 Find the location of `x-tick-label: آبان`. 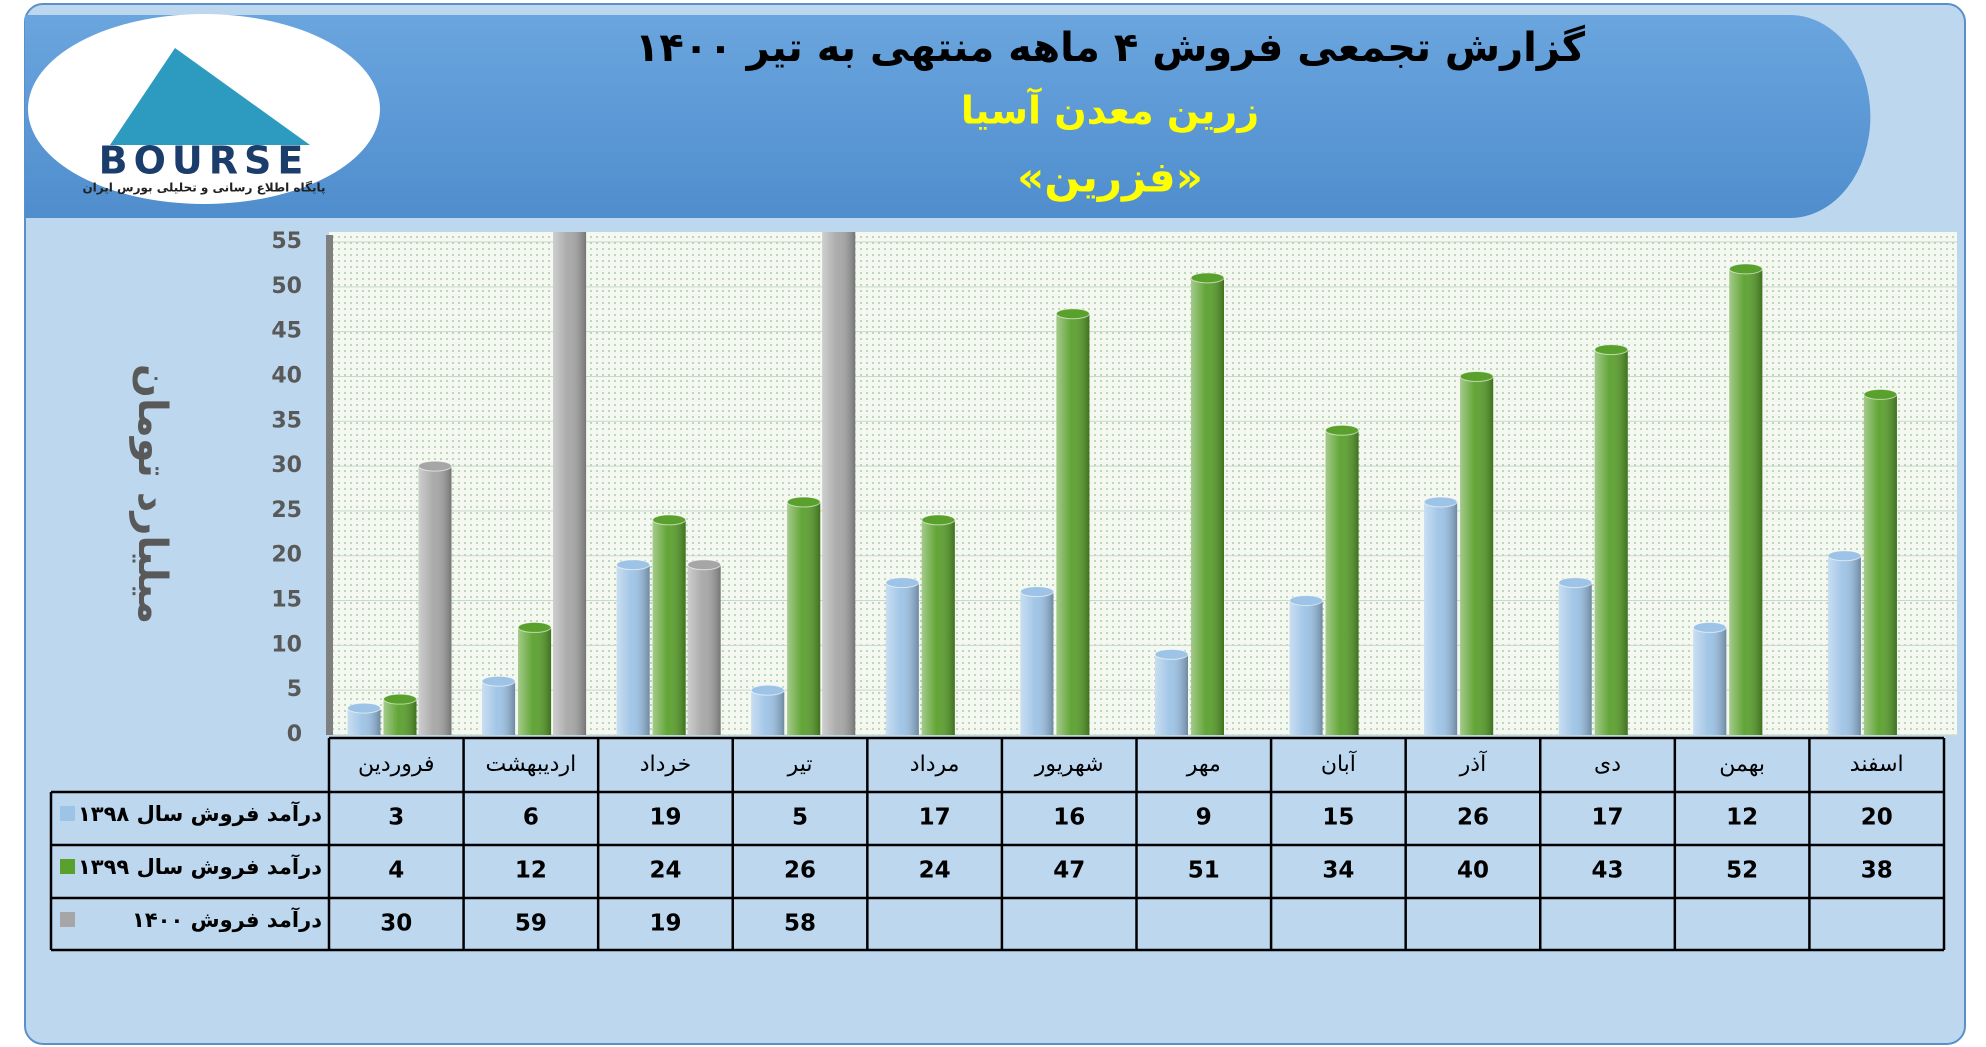

x-tick-label: آبان is located at coordinates (1339, 763).